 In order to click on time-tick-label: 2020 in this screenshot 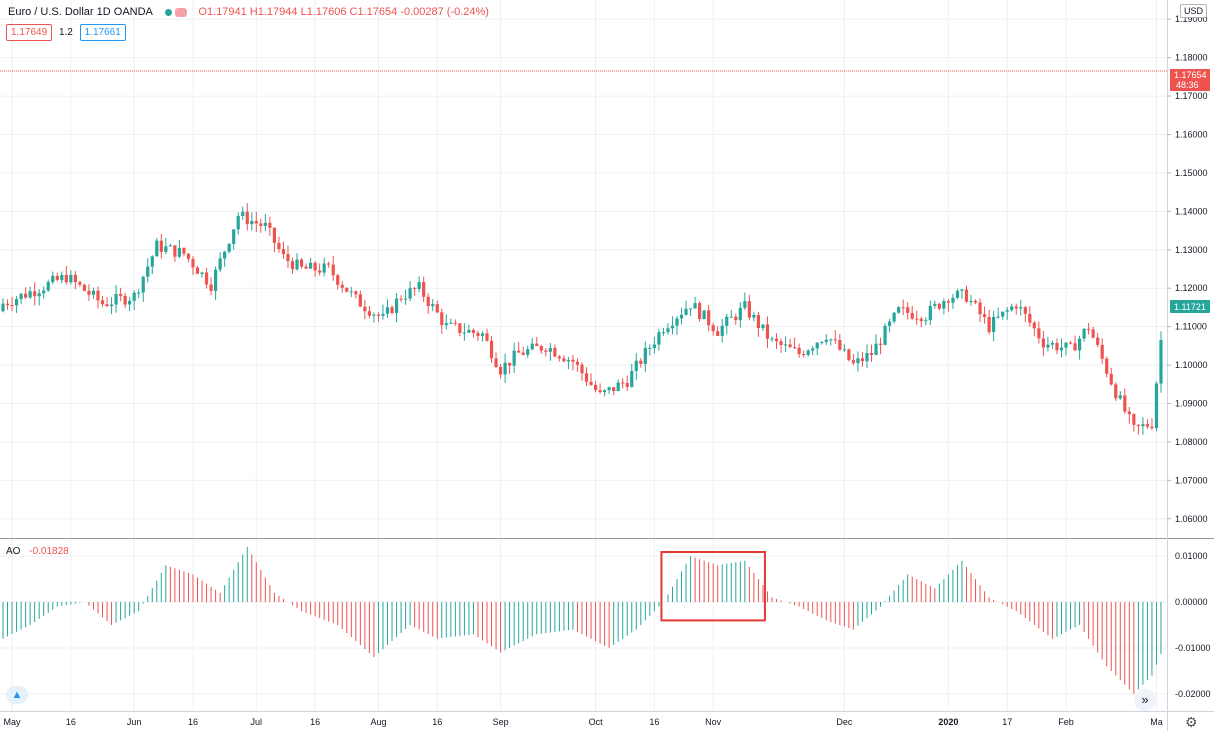, I will do `click(948, 722)`.